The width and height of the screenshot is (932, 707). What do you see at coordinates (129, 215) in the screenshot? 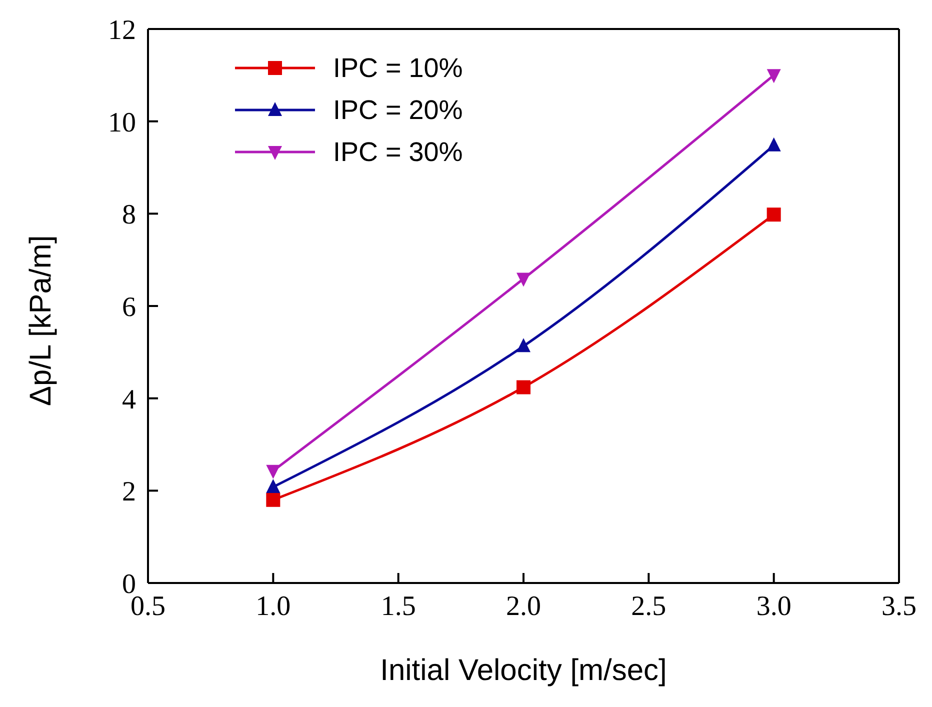
I see `y-tick-label: 8` at bounding box center [129, 215].